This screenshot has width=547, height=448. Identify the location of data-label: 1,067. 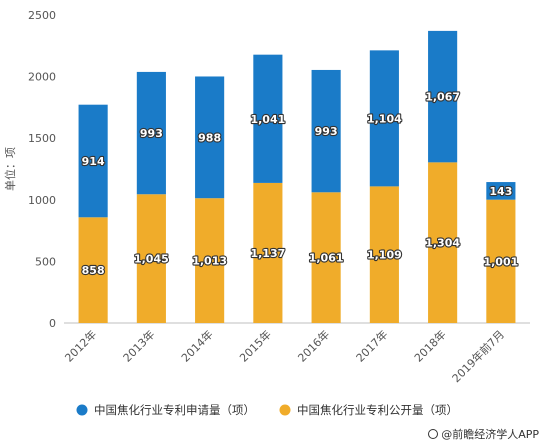
(442, 97).